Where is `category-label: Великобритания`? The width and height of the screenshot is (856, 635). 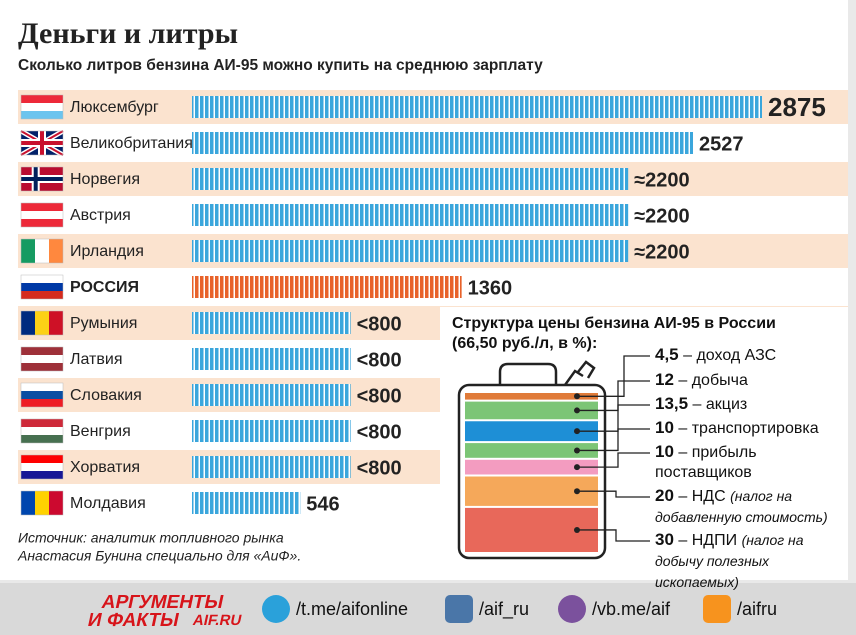
category-label: Великобритания is located at coordinates (131, 143).